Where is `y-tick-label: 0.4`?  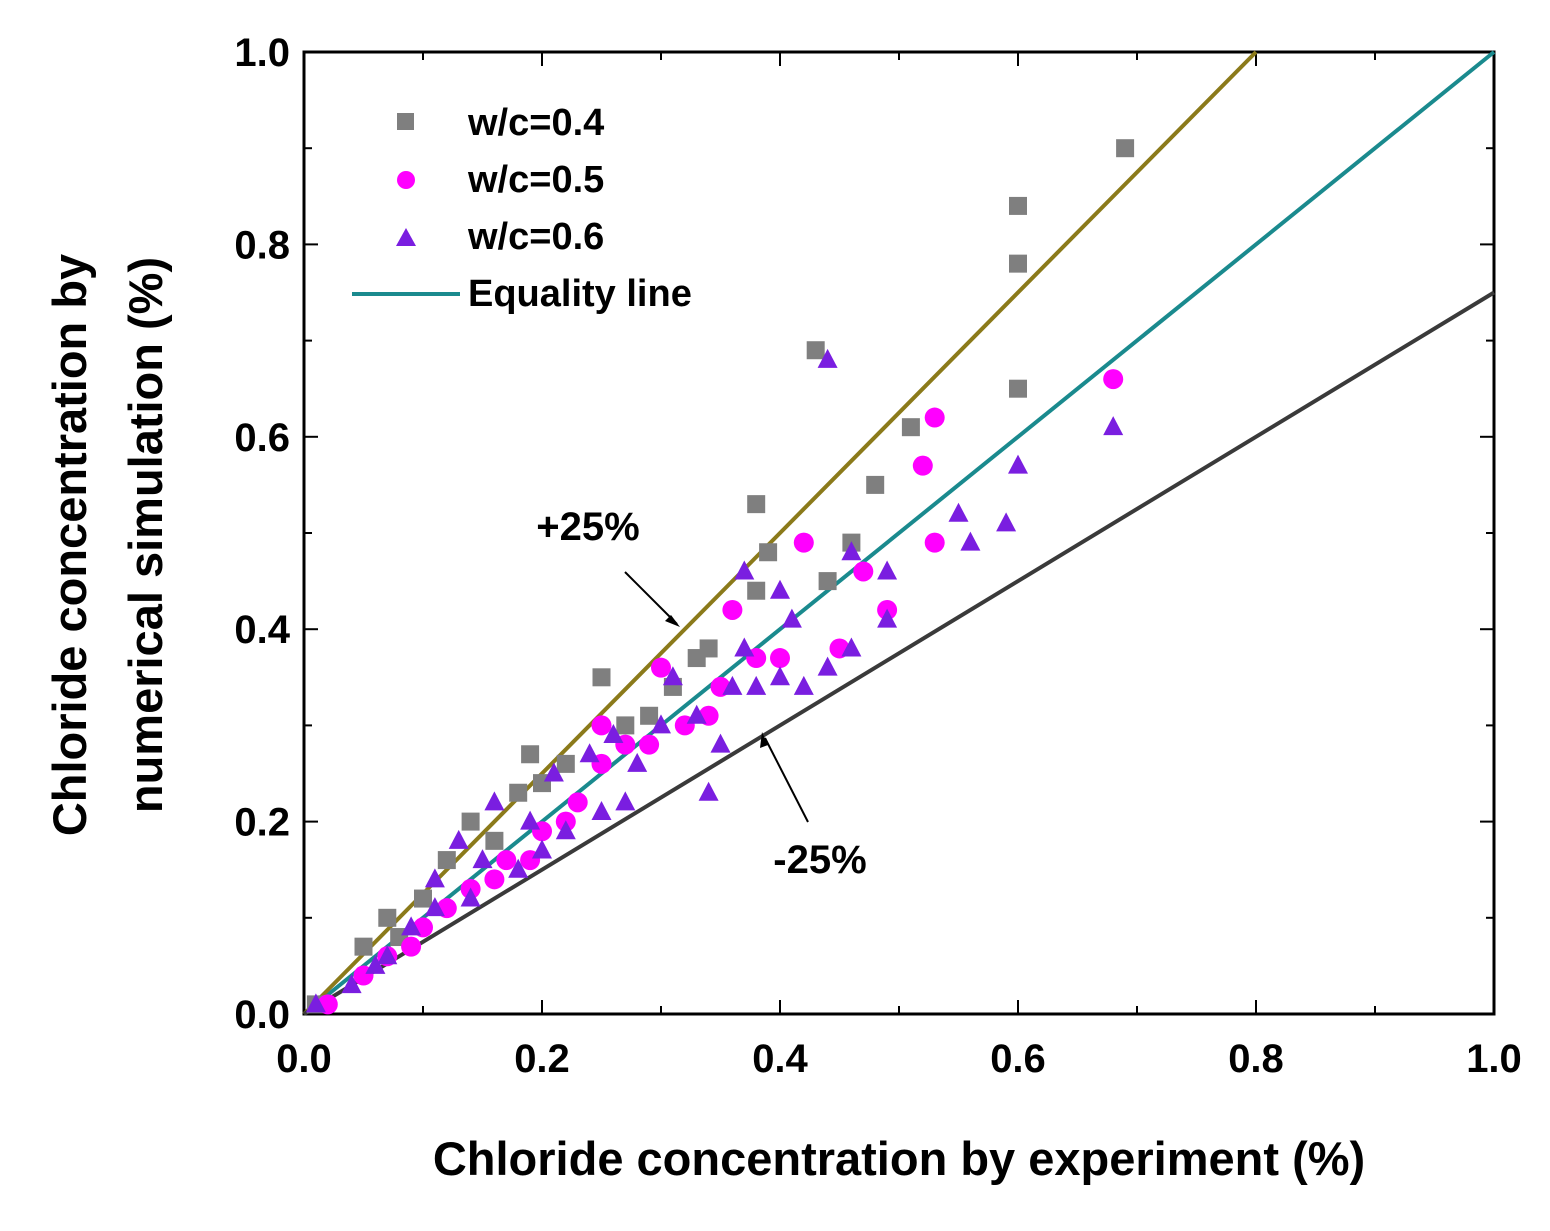 y-tick-label: 0.4 is located at coordinates (262, 630).